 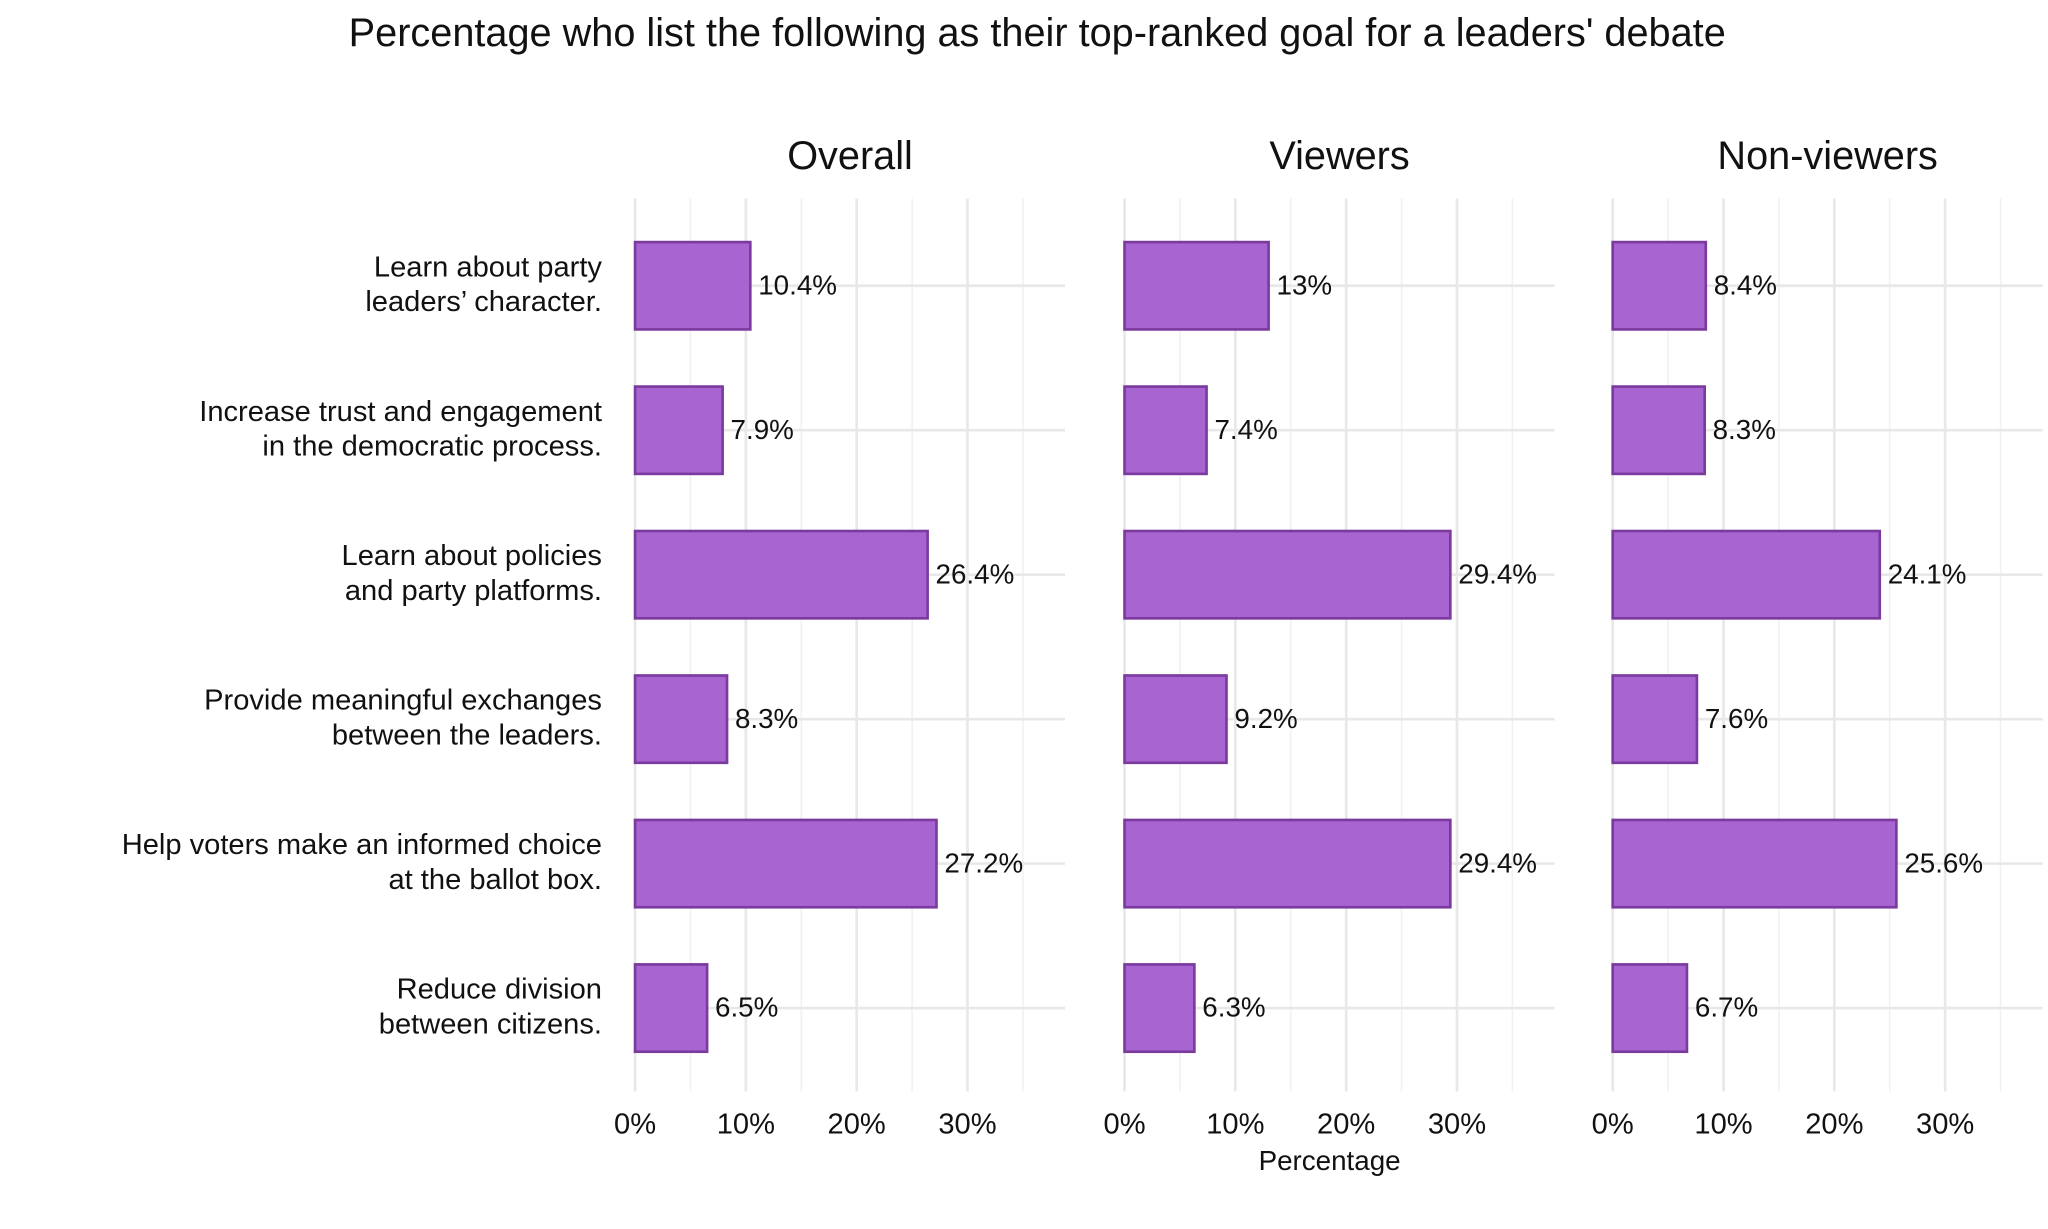 What do you see at coordinates (983, 862) in the screenshot?
I see `value-label: 27.2%` at bounding box center [983, 862].